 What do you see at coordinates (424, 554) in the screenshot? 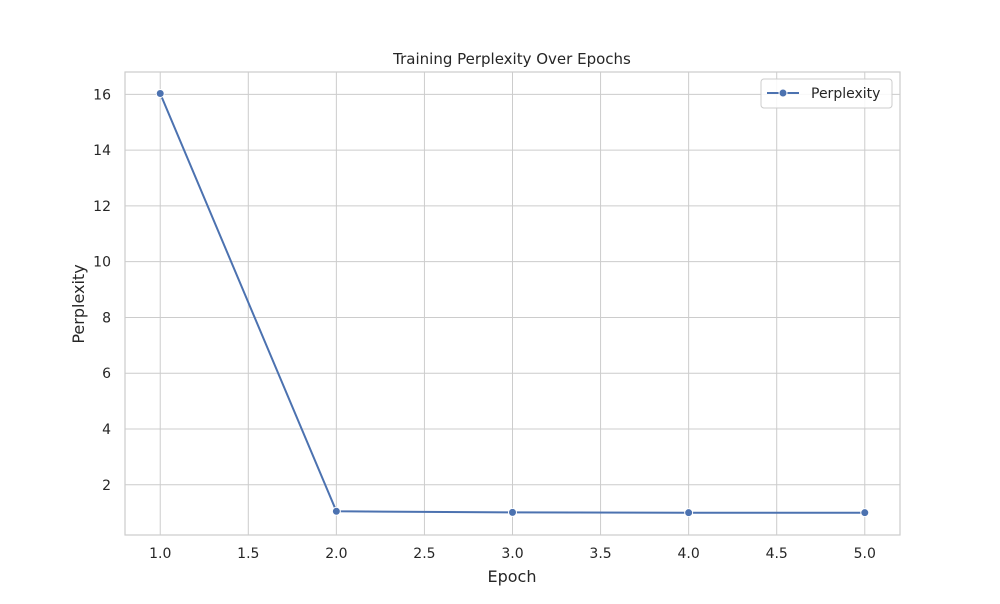
I see `x-tick-label: 2.5` at bounding box center [424, 554].